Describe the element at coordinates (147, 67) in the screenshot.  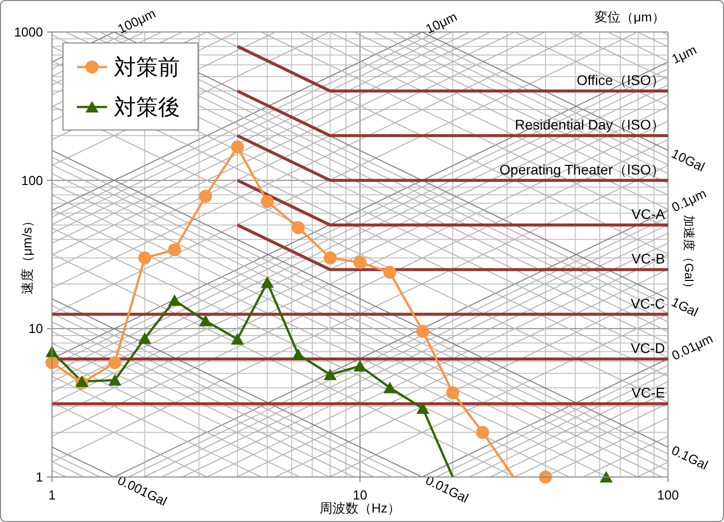
I see `legend-label: 対策前` at that location.